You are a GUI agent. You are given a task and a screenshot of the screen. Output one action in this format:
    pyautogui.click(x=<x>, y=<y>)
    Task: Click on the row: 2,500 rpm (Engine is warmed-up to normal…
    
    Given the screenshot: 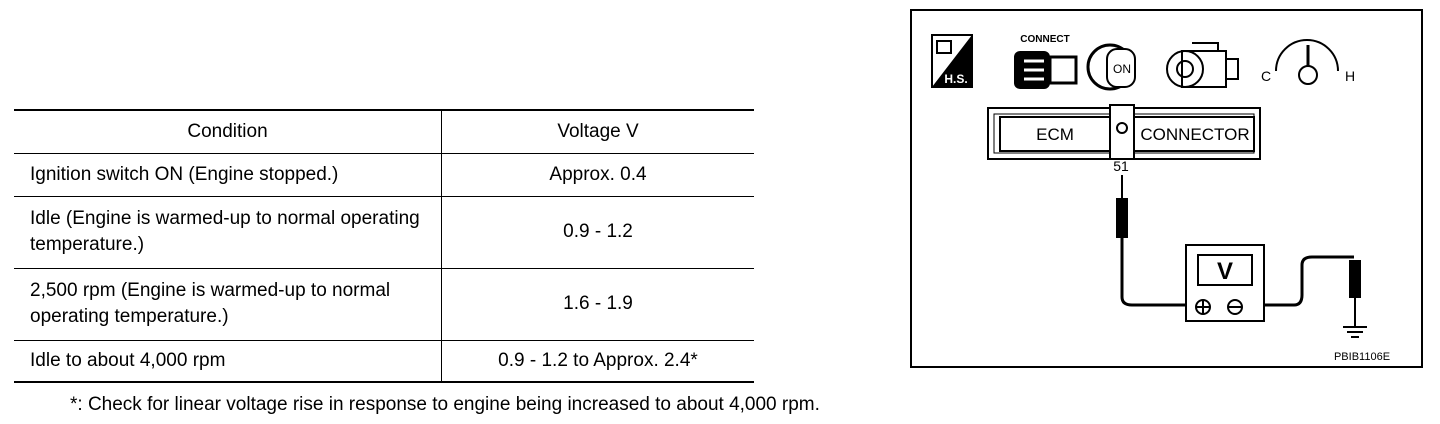 What is the action you would take?
    pyautogui.click(x=384, y=304)
    